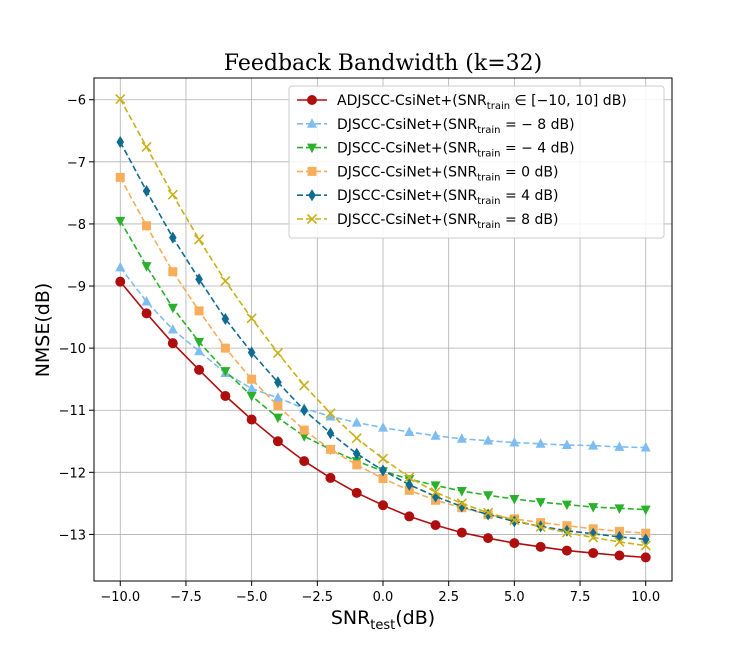  Describe the element at coordinates (382, 625) in the screenshot. I see `x-axis-label-sub: test` at that location.